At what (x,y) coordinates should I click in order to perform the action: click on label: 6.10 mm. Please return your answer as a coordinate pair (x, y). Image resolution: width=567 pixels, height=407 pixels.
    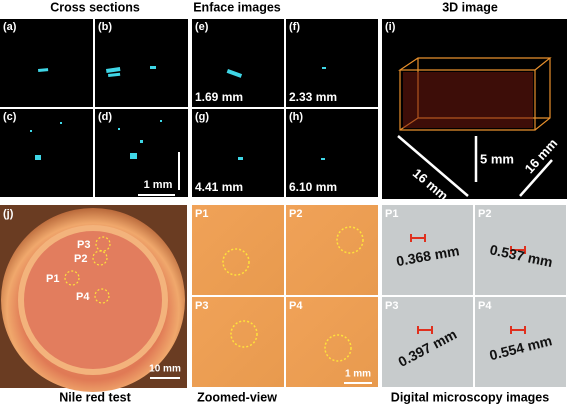
    Looking at the image, I should click on (313, 187).